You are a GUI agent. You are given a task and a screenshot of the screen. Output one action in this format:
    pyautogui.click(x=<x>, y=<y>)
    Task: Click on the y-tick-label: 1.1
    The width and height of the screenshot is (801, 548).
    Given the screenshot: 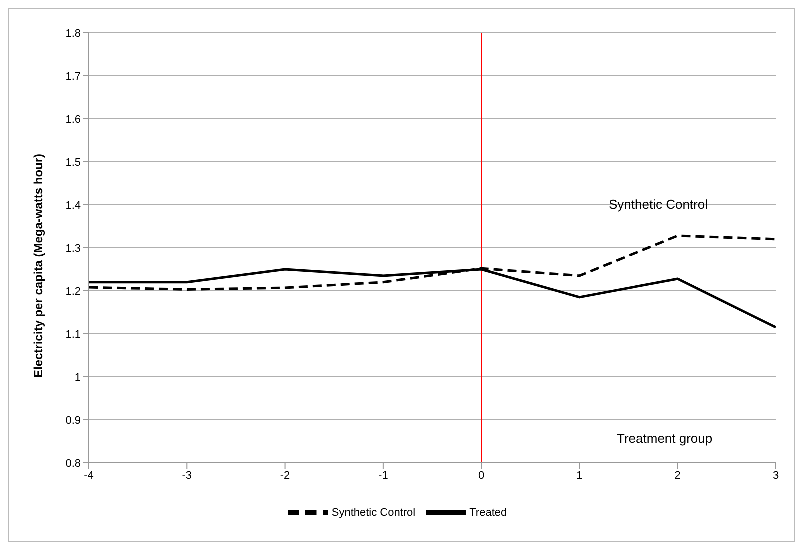 What is the action you would take?
    pyautogui.click(x=73, y=334)
    